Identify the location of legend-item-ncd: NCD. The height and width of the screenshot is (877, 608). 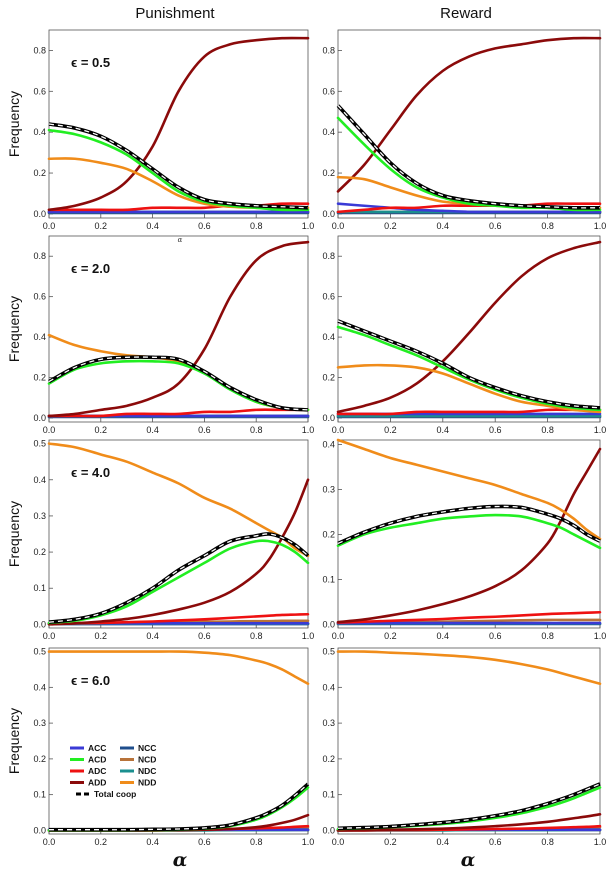
(138, 760).